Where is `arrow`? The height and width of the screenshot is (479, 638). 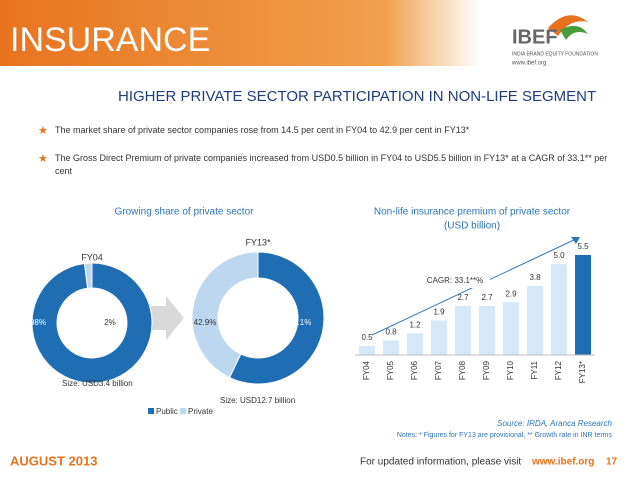
arrow is located at coordinates (167, 318).